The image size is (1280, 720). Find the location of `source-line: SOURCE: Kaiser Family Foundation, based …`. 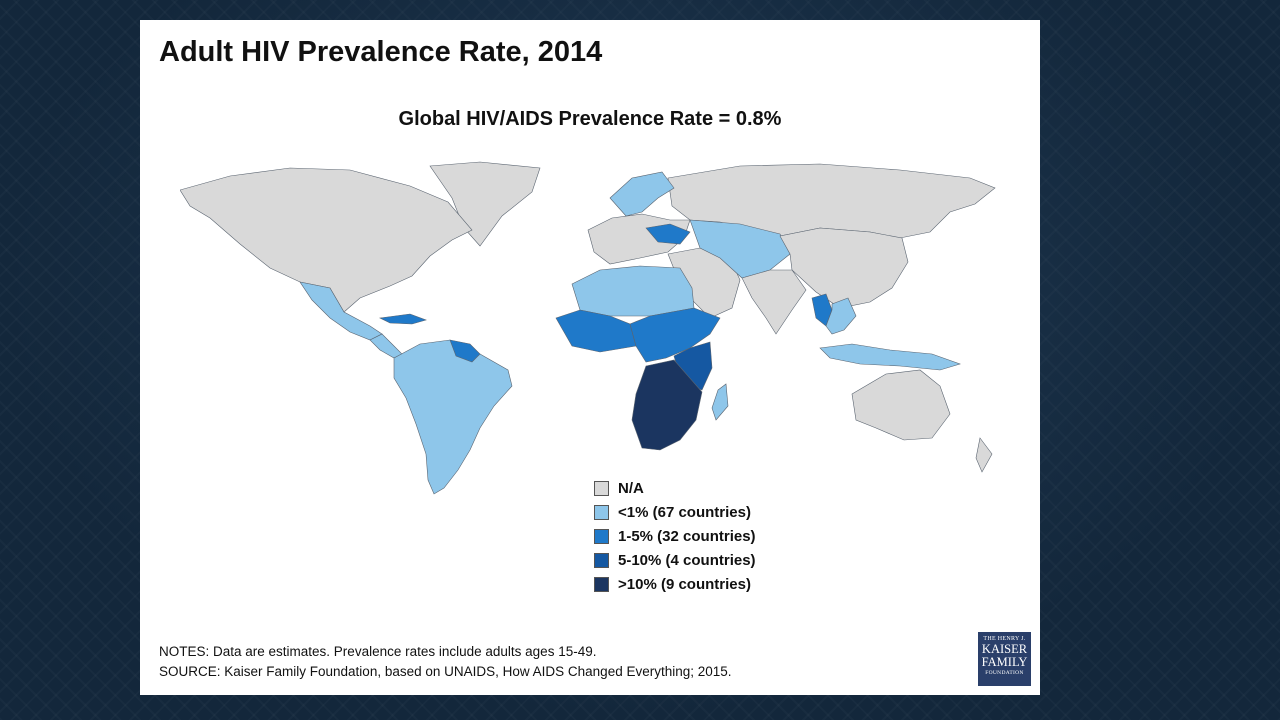

source-line: SOURCE: Kaiser Family Foundation, based … is located at coordinates (445, 671).